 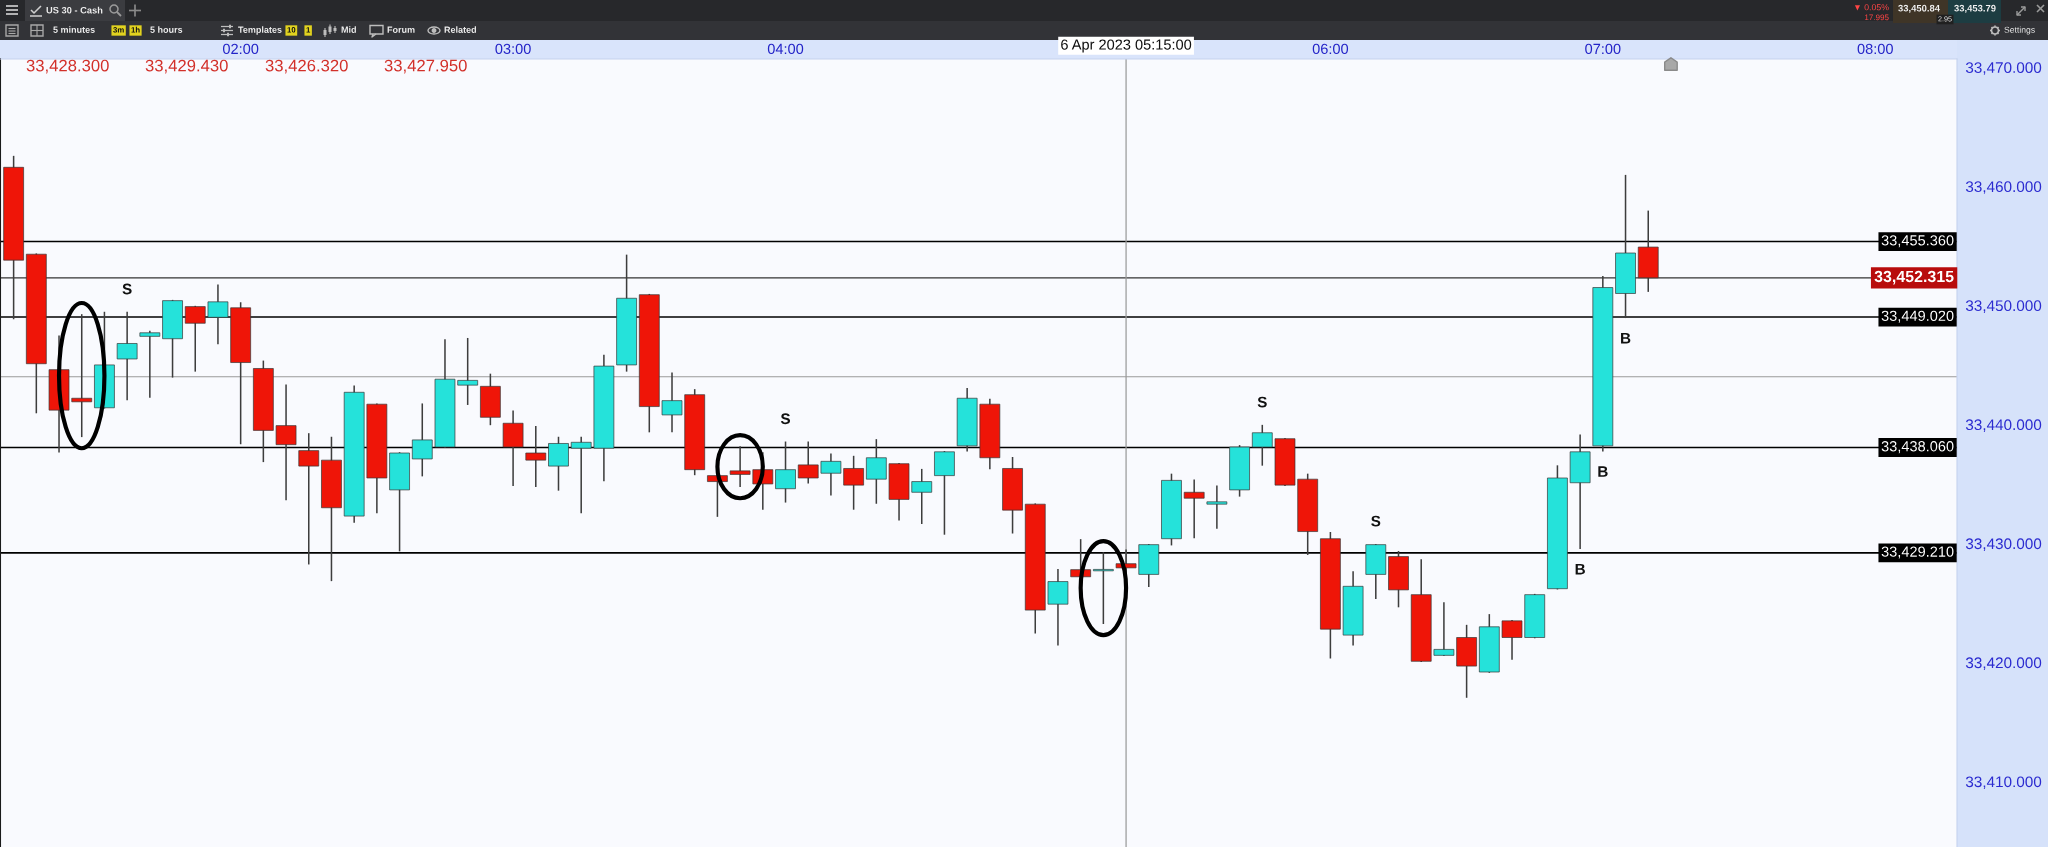 What do you see at coordinates (785, 49) in the screenshot?
I see `x-tick-label: 04:00` at bounding box center [785, 49].